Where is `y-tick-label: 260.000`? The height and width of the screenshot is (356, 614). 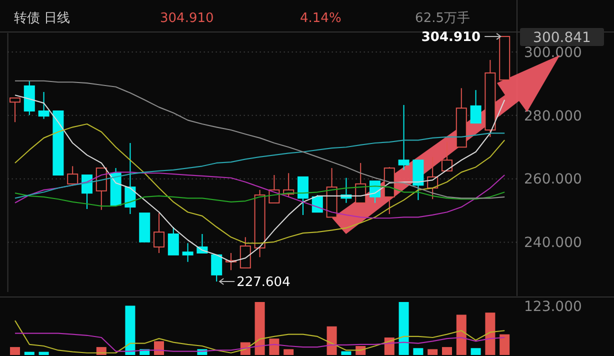 y-tick-label: 260.000 is located at coordinates (553, 180).